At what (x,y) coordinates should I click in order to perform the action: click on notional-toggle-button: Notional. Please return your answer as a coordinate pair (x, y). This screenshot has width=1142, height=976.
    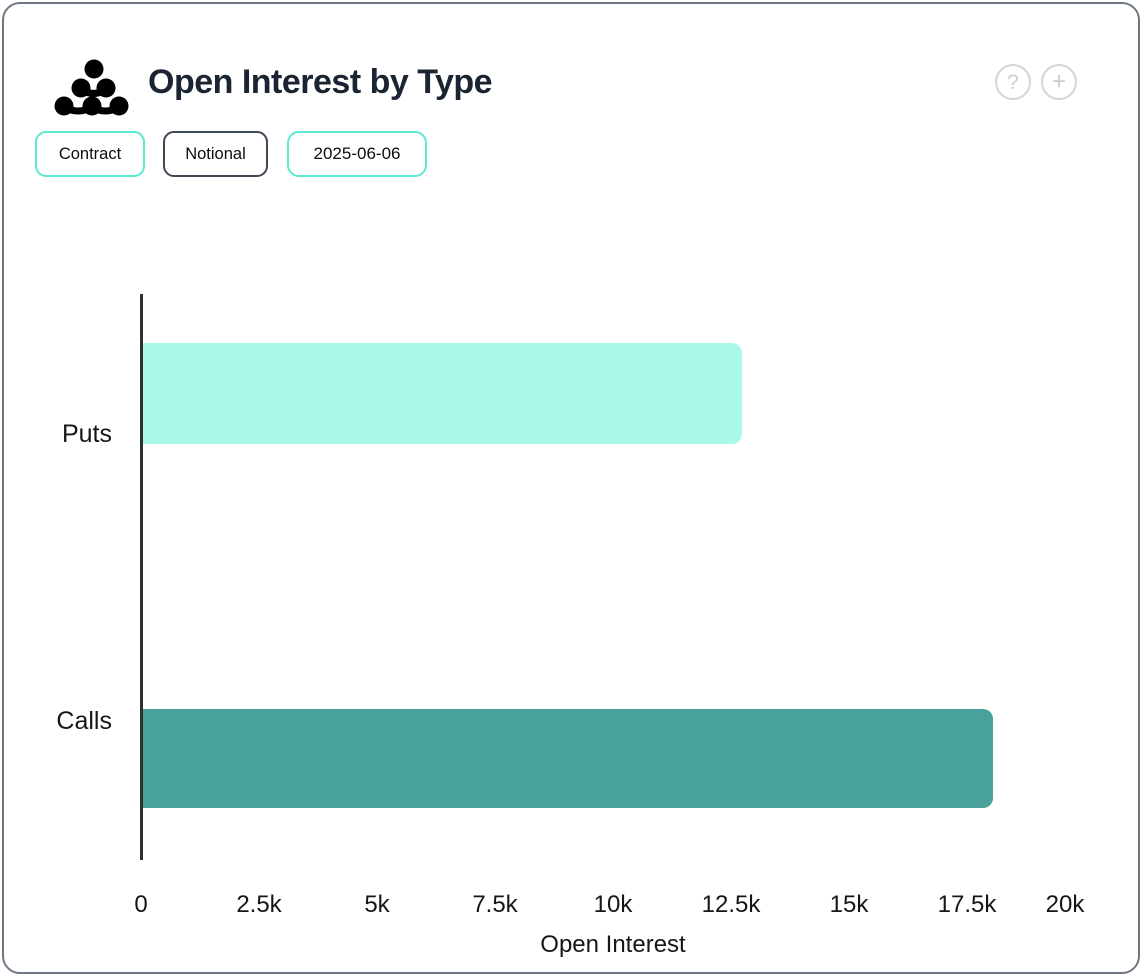
    Looking at the image, I should click on (215, 154).